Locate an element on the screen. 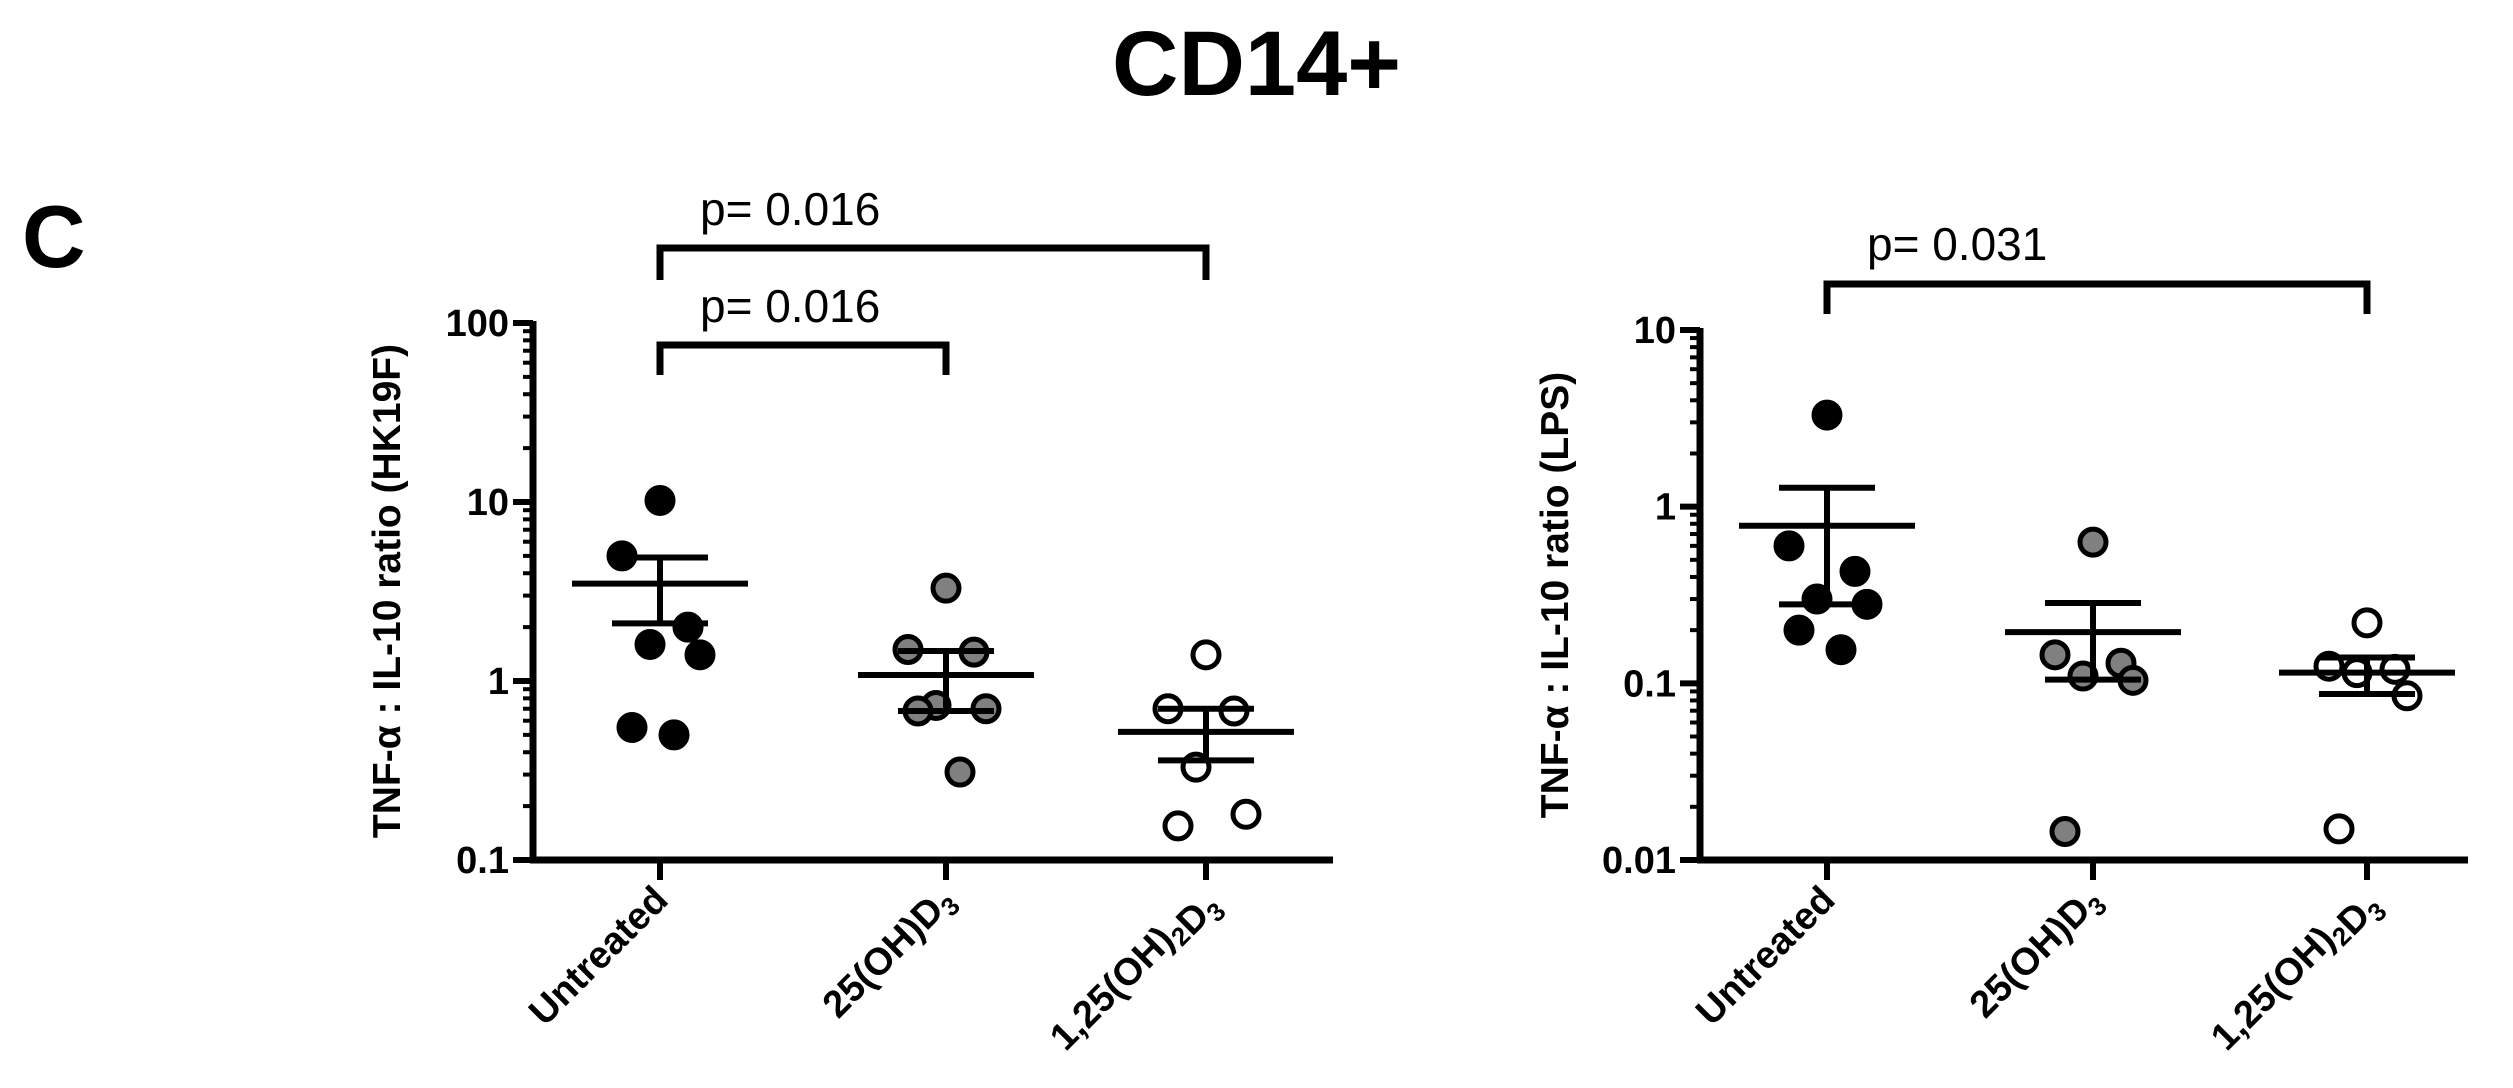  figure-title: CD14+ is located at coordinates (1256, 64).